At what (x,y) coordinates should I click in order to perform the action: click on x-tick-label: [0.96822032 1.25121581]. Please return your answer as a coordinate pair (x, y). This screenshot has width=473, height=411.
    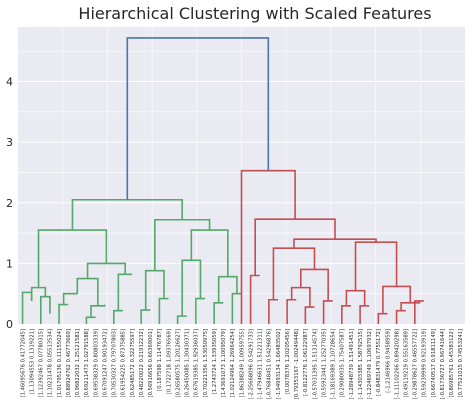
    Looking at the image, I should click on (78, 363).